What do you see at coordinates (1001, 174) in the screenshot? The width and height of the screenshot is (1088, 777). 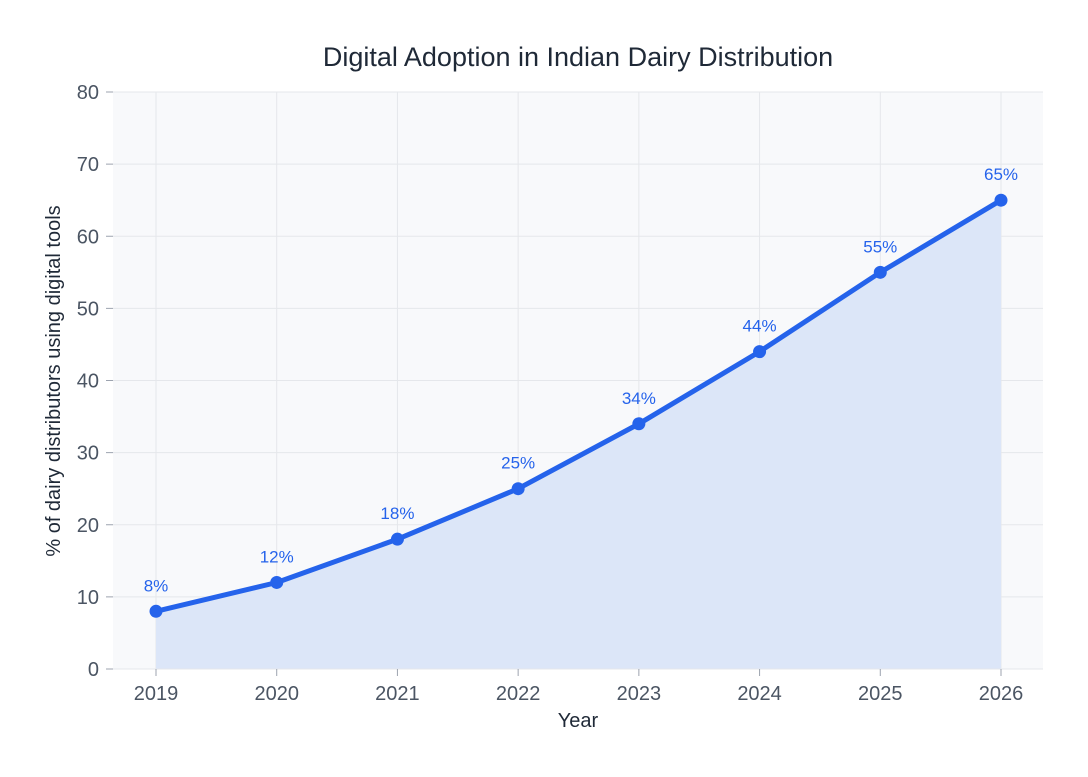 I see `data-label: 65%` at bounding box center [1001, 174].